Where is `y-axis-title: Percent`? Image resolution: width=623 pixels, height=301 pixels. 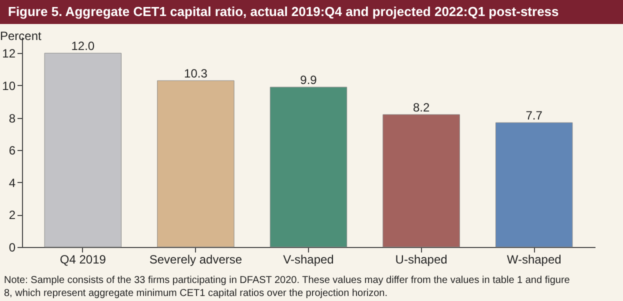
y-axis-title: Percent is located at coordinates (21, 36).